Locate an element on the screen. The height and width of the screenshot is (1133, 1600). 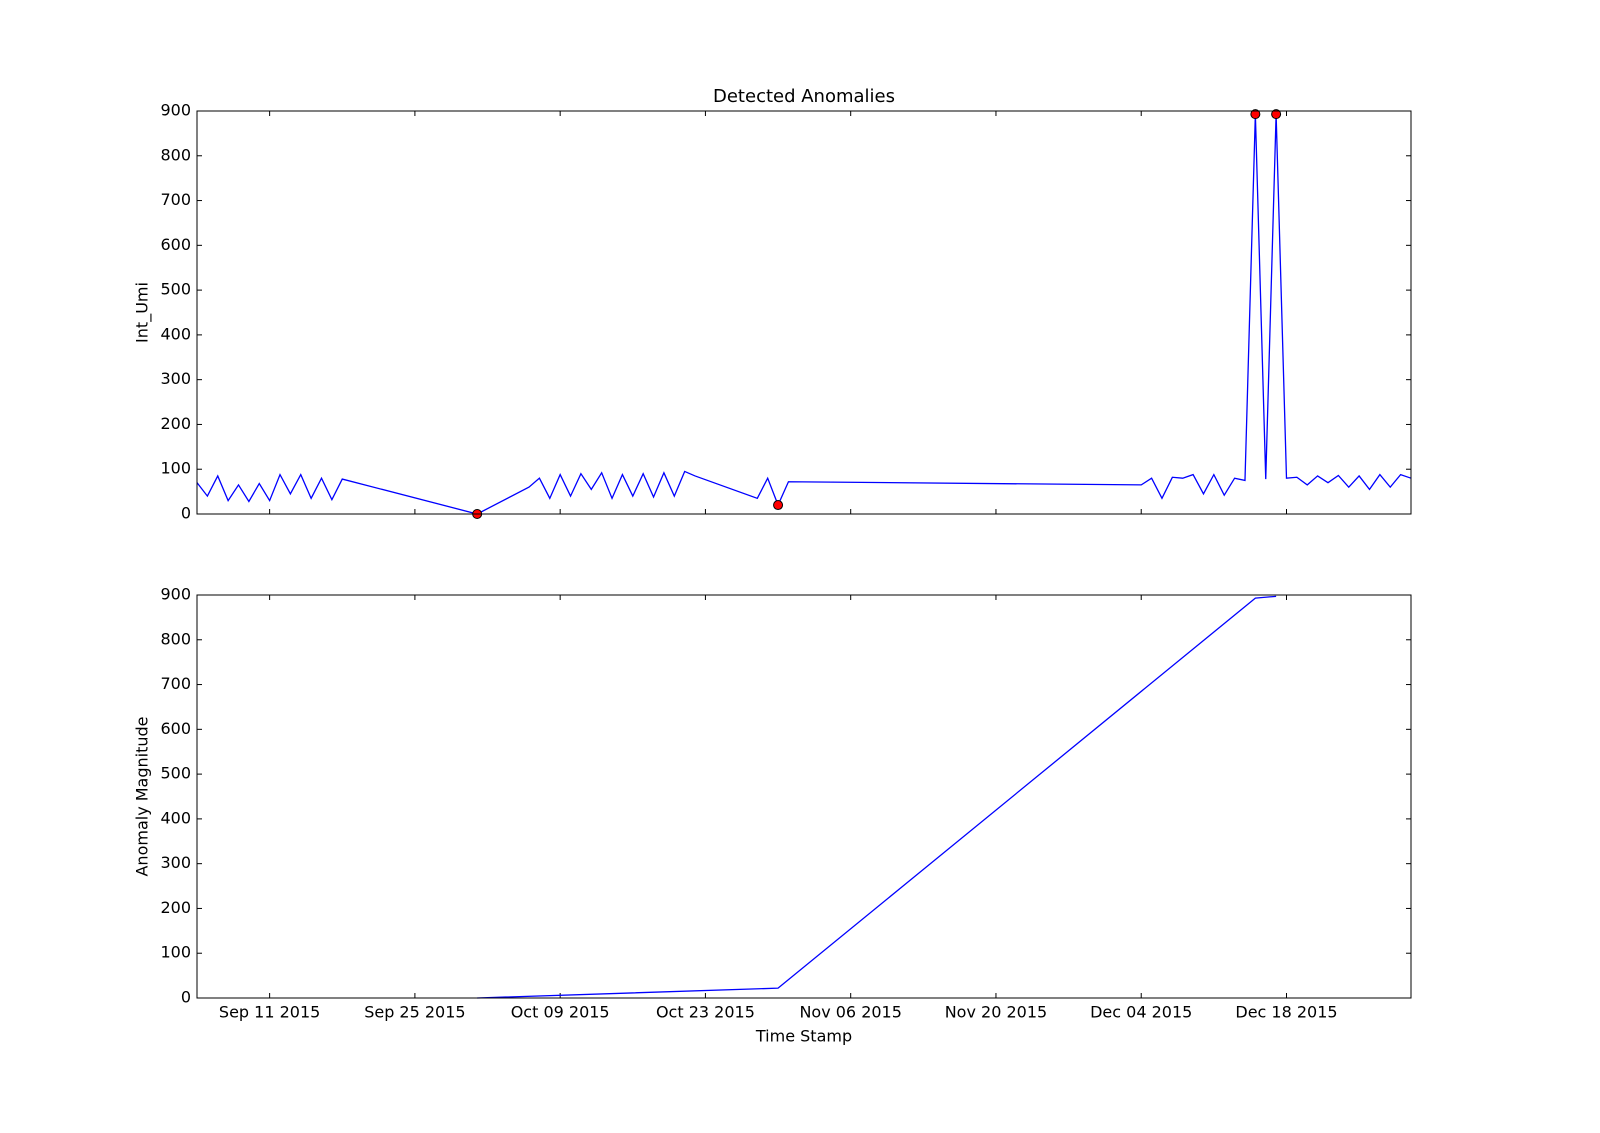
x-tick-label: Nov 06 2015 is located at coordinates (850, 1012).